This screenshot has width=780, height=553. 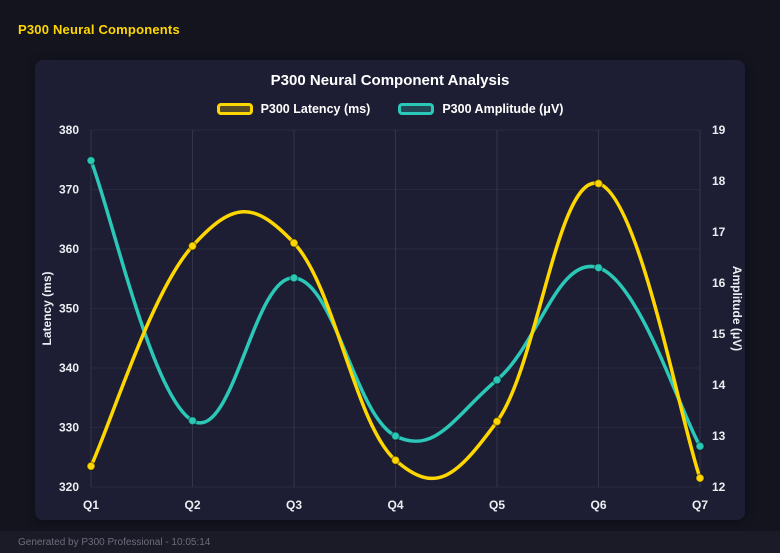 I want to click on amplitude-legend-label: P300 Amplitude (μV), so click(x=503, y=109).